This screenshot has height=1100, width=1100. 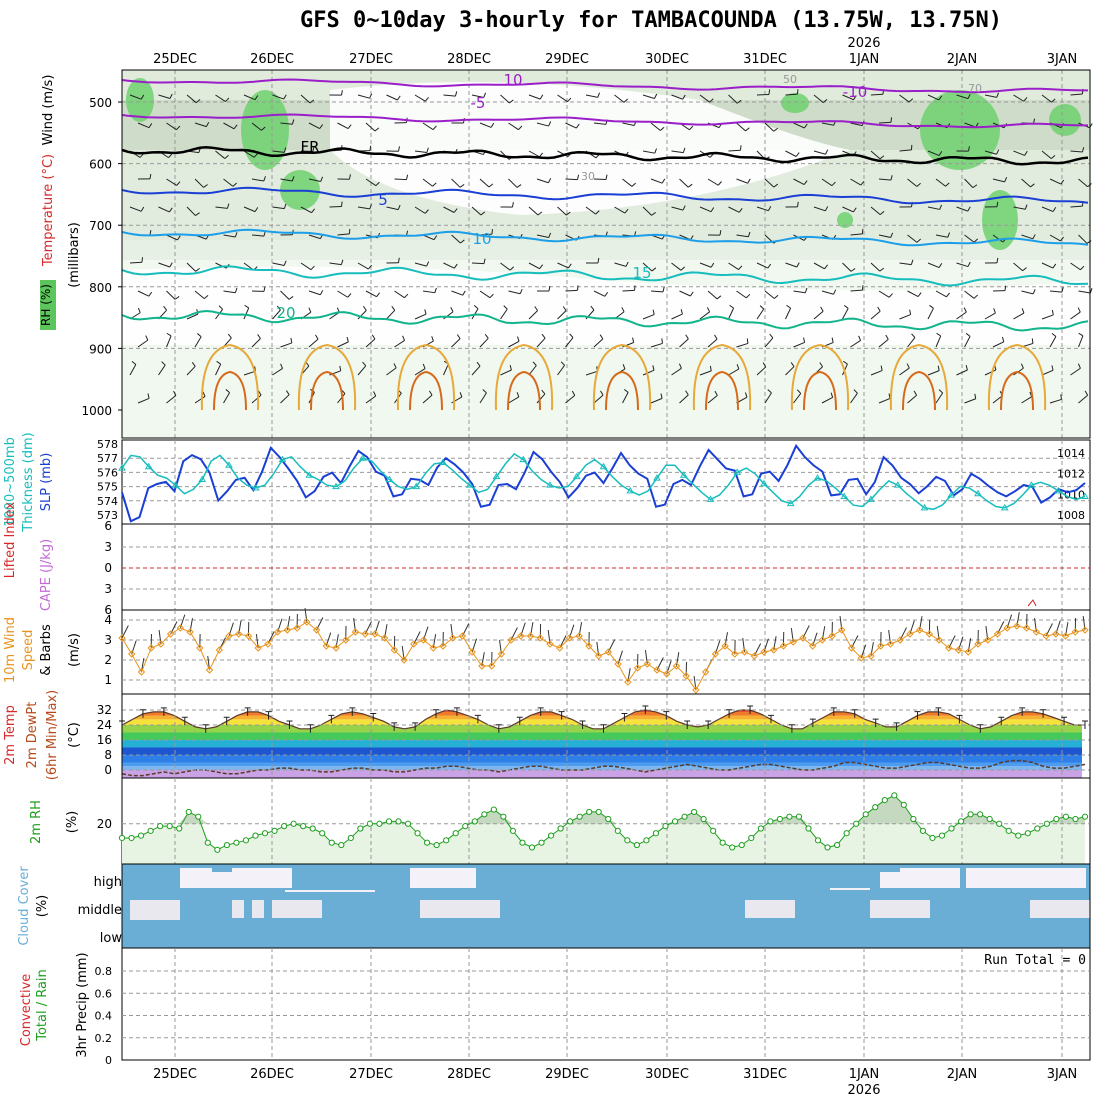 I want to click on ylabel-wind: Wind (m/s), so click(x=48, y=110).